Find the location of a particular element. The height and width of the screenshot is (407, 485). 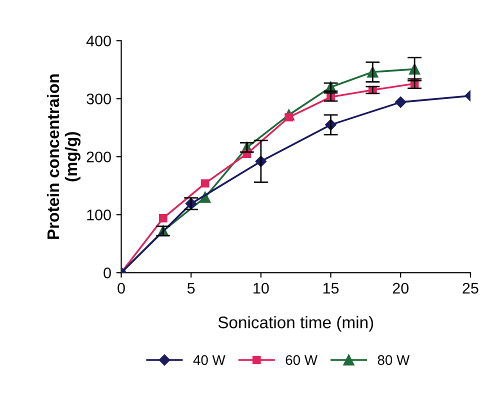

y-tick-label: 100 is located at coordinates (99, 215).